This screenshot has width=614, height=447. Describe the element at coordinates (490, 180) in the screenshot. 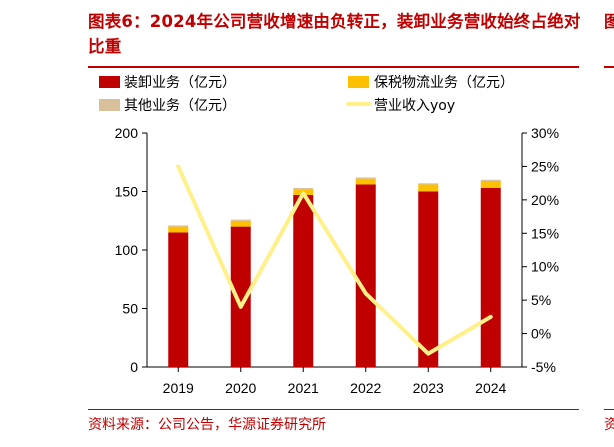

I see `bar-other-2024` at that location.